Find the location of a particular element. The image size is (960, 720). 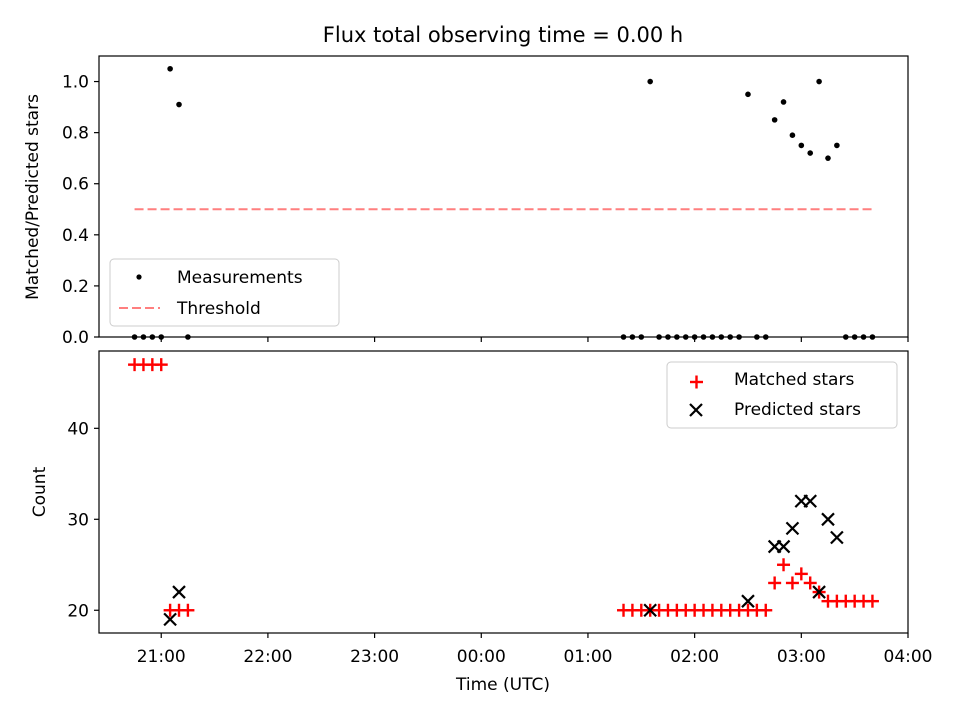

x-axis-label: Time (UTC) is located at coordinates (502, 685).